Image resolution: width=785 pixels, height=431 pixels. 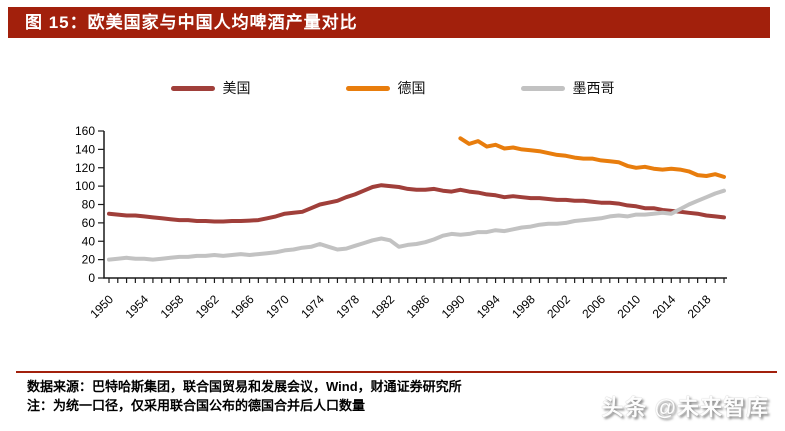 I want to click on germany-series-line, so click(x=592, y=157).